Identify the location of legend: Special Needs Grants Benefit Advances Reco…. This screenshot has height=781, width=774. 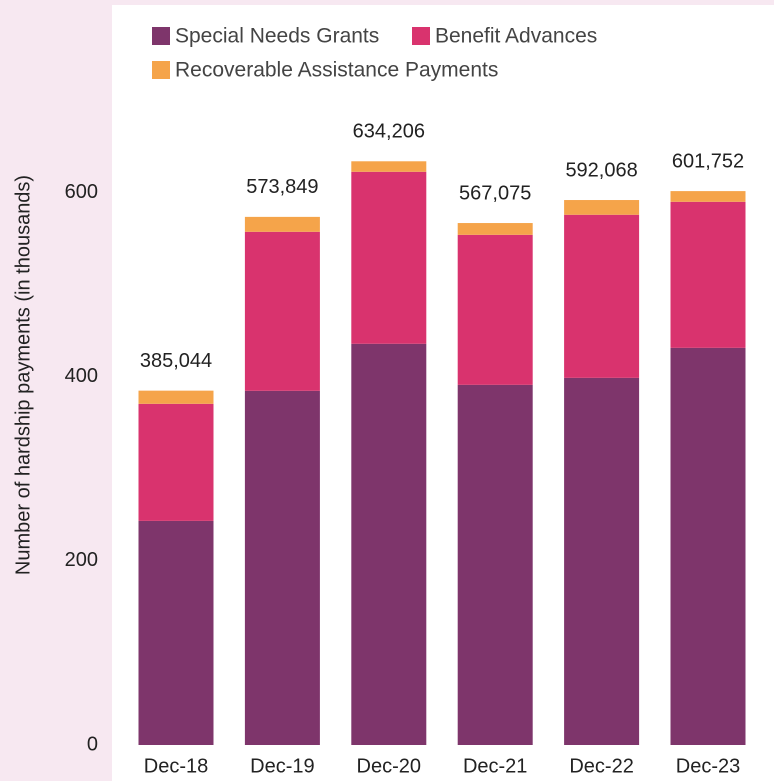
(374, 53).